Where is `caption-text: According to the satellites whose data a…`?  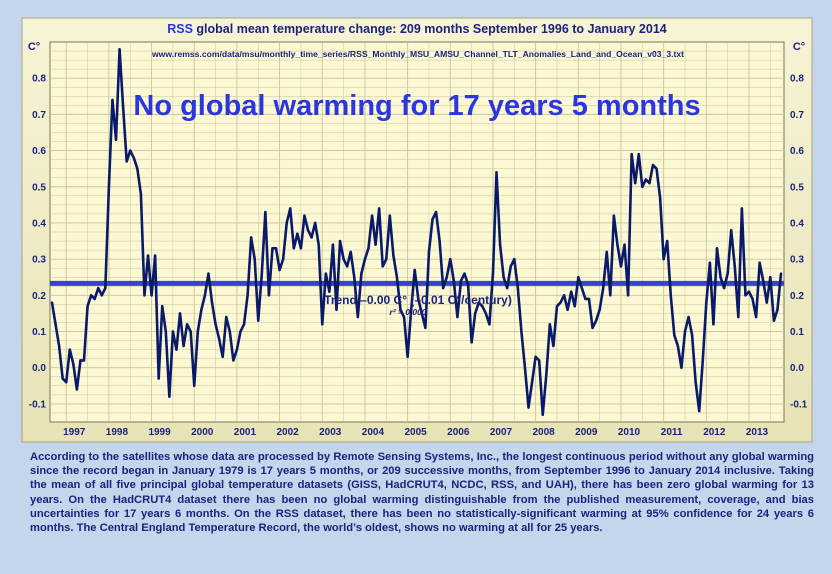
caption-text: According to the satellites whose data a… is located at coordinates (422, 493).